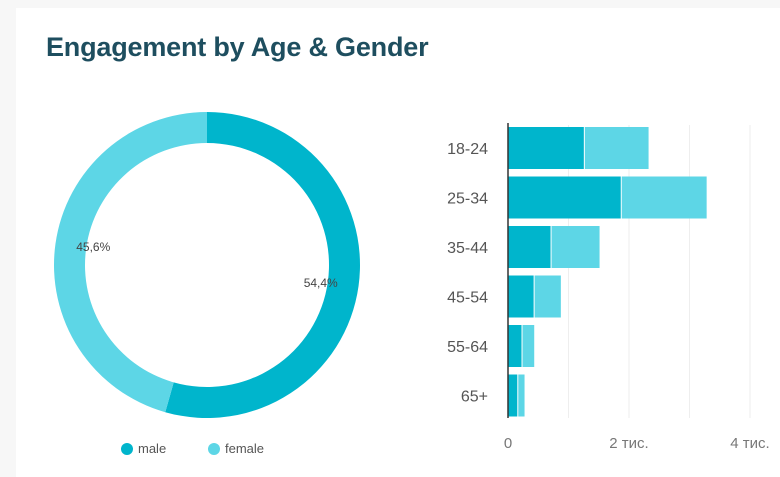  I want to click on legend-dot-female, so click(214, 449).